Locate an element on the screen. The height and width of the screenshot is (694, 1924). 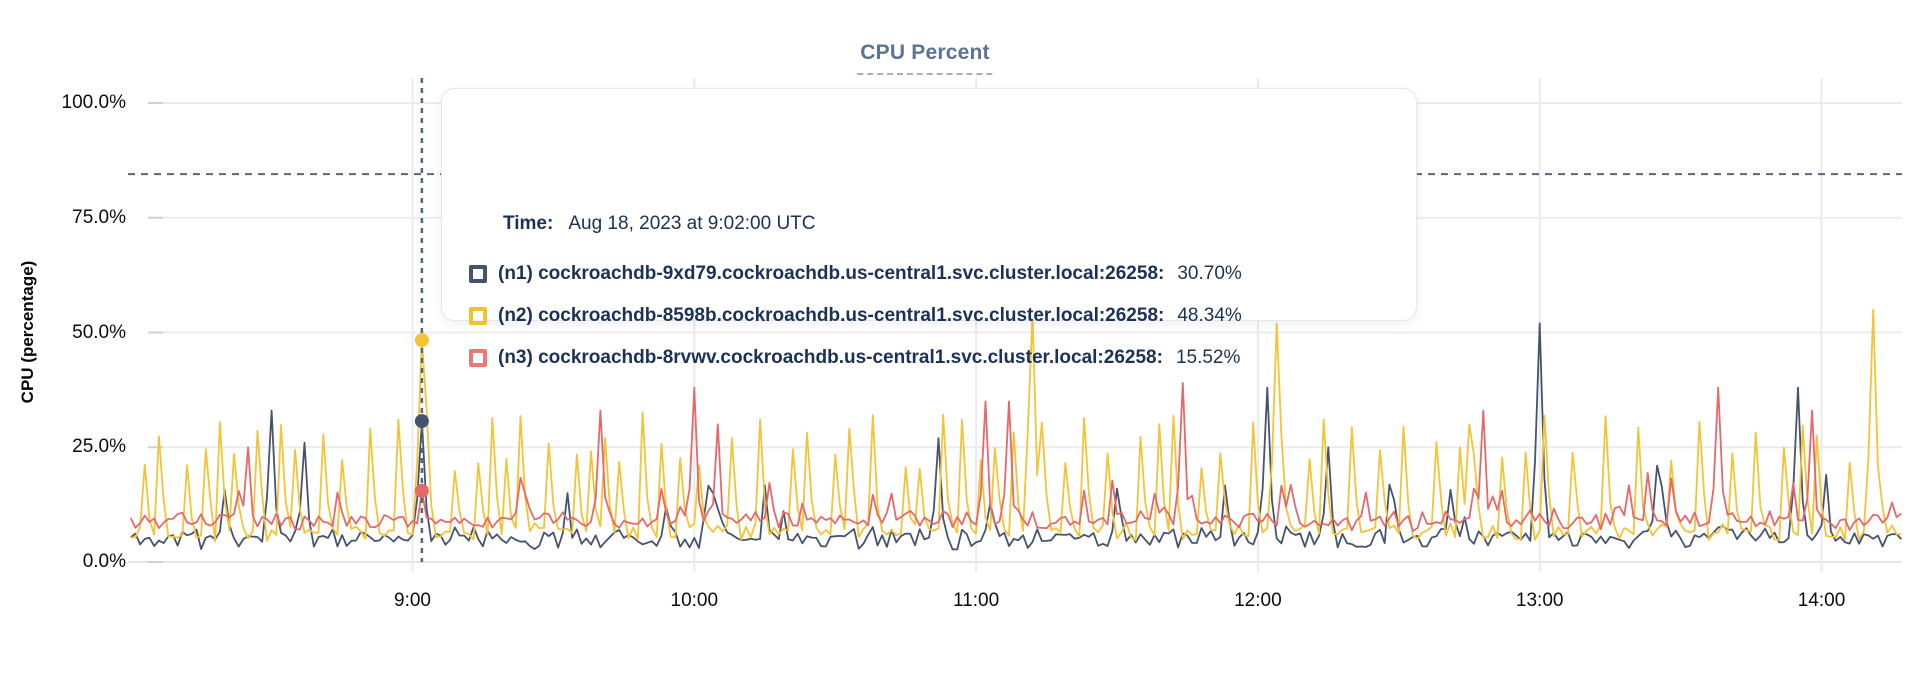
chart-title: CPU Percent is located at coordinates (925, 58).